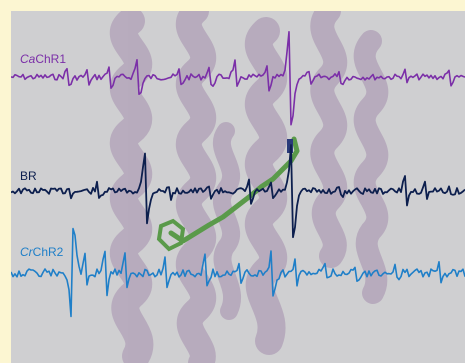  I want to click on br-label: BR, so click(28, 176).